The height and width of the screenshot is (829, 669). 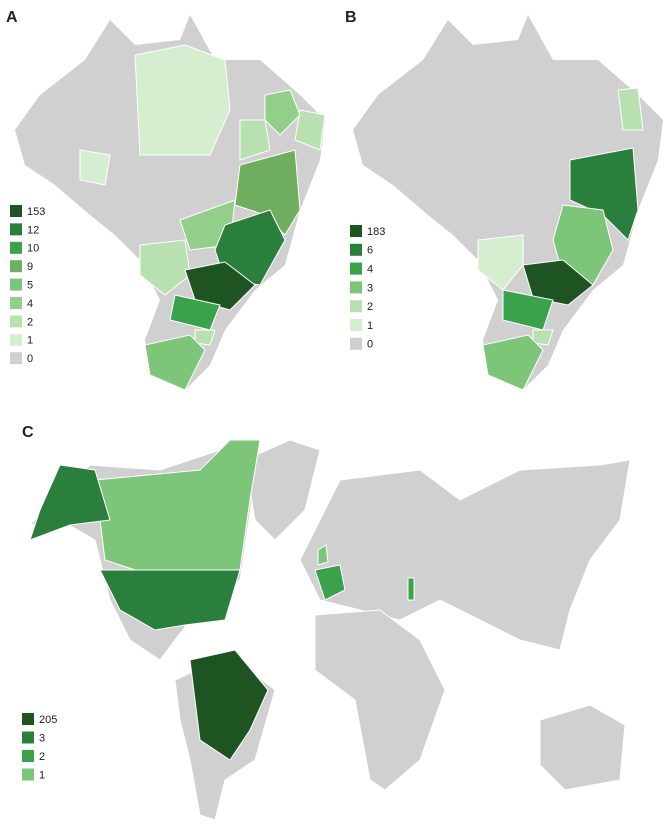 I want to click on legend: 183 6 4 3 2 1 0, so click(x=367, y=288).